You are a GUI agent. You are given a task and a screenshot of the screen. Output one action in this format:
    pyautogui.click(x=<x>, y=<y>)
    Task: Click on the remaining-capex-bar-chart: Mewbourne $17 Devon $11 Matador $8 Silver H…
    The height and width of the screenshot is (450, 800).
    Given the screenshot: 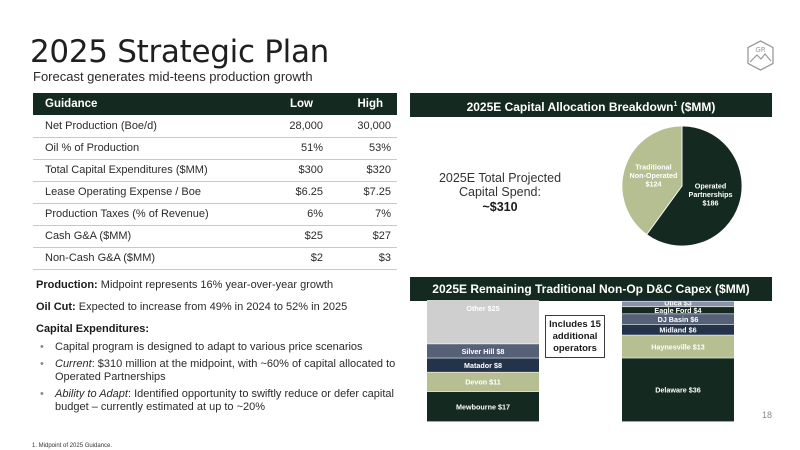 What is the action you would take?
    pyautogui.click(x=580, y=361)
    